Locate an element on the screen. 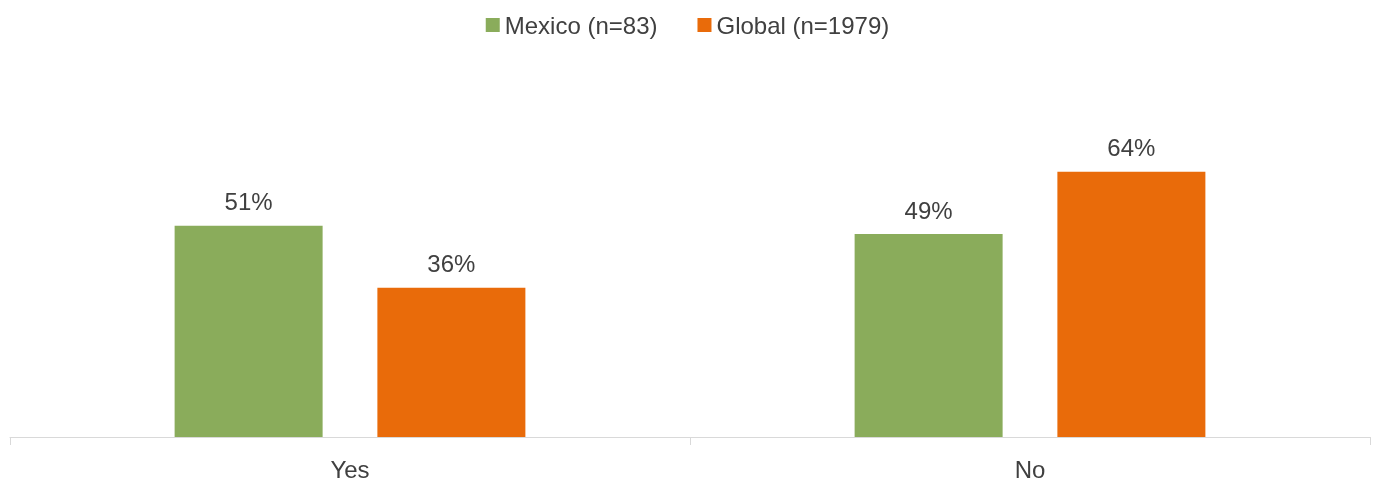 This screenshot has width=1375, height=483. x-tick-label: No is located at coordinates (1030, 469).